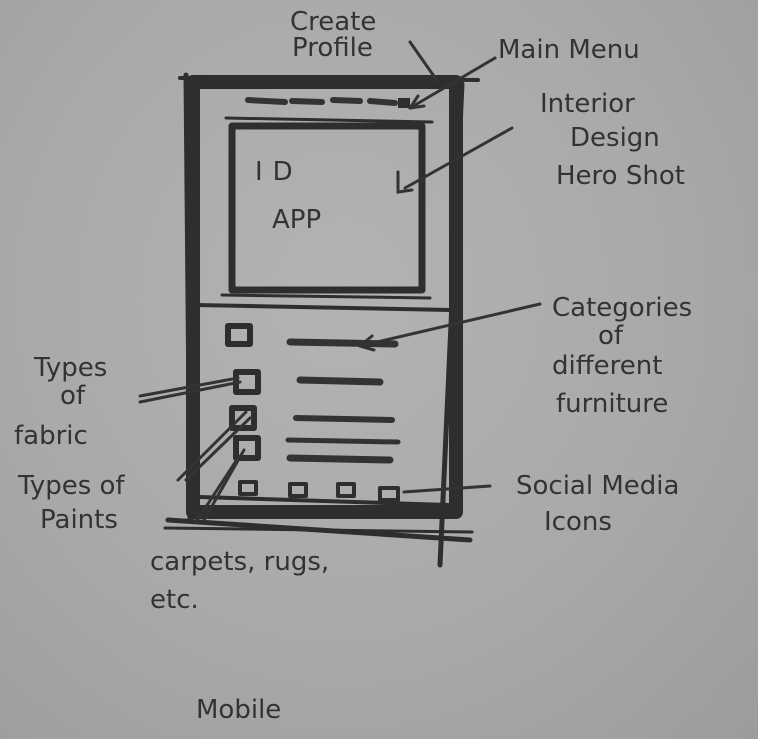 This screenshot has width=758, height=739. Describe the element at coordinates (238, 710) in the screenshot. I see `caption-mobile: Mobile` at that location.